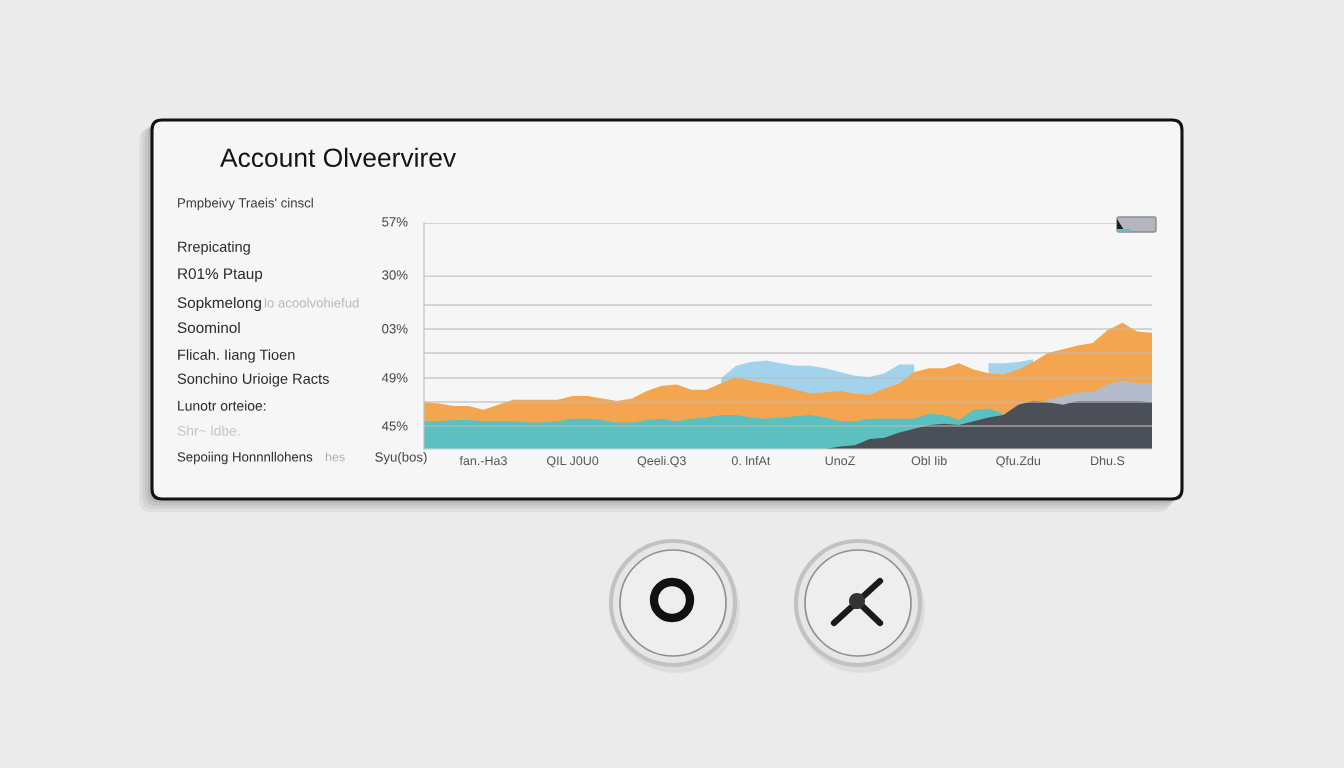 This screenshot has height=768, width=1344. I want to click on text: 45%, so click(394, 426).